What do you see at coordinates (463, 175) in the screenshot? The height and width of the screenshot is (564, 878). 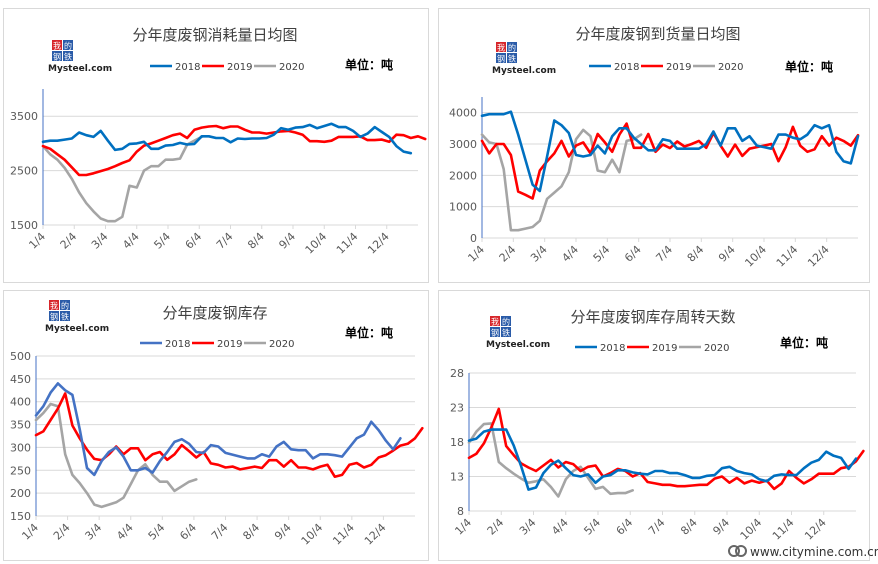 I see `y-tick-label: 2000` at bounding box center [463, 175].